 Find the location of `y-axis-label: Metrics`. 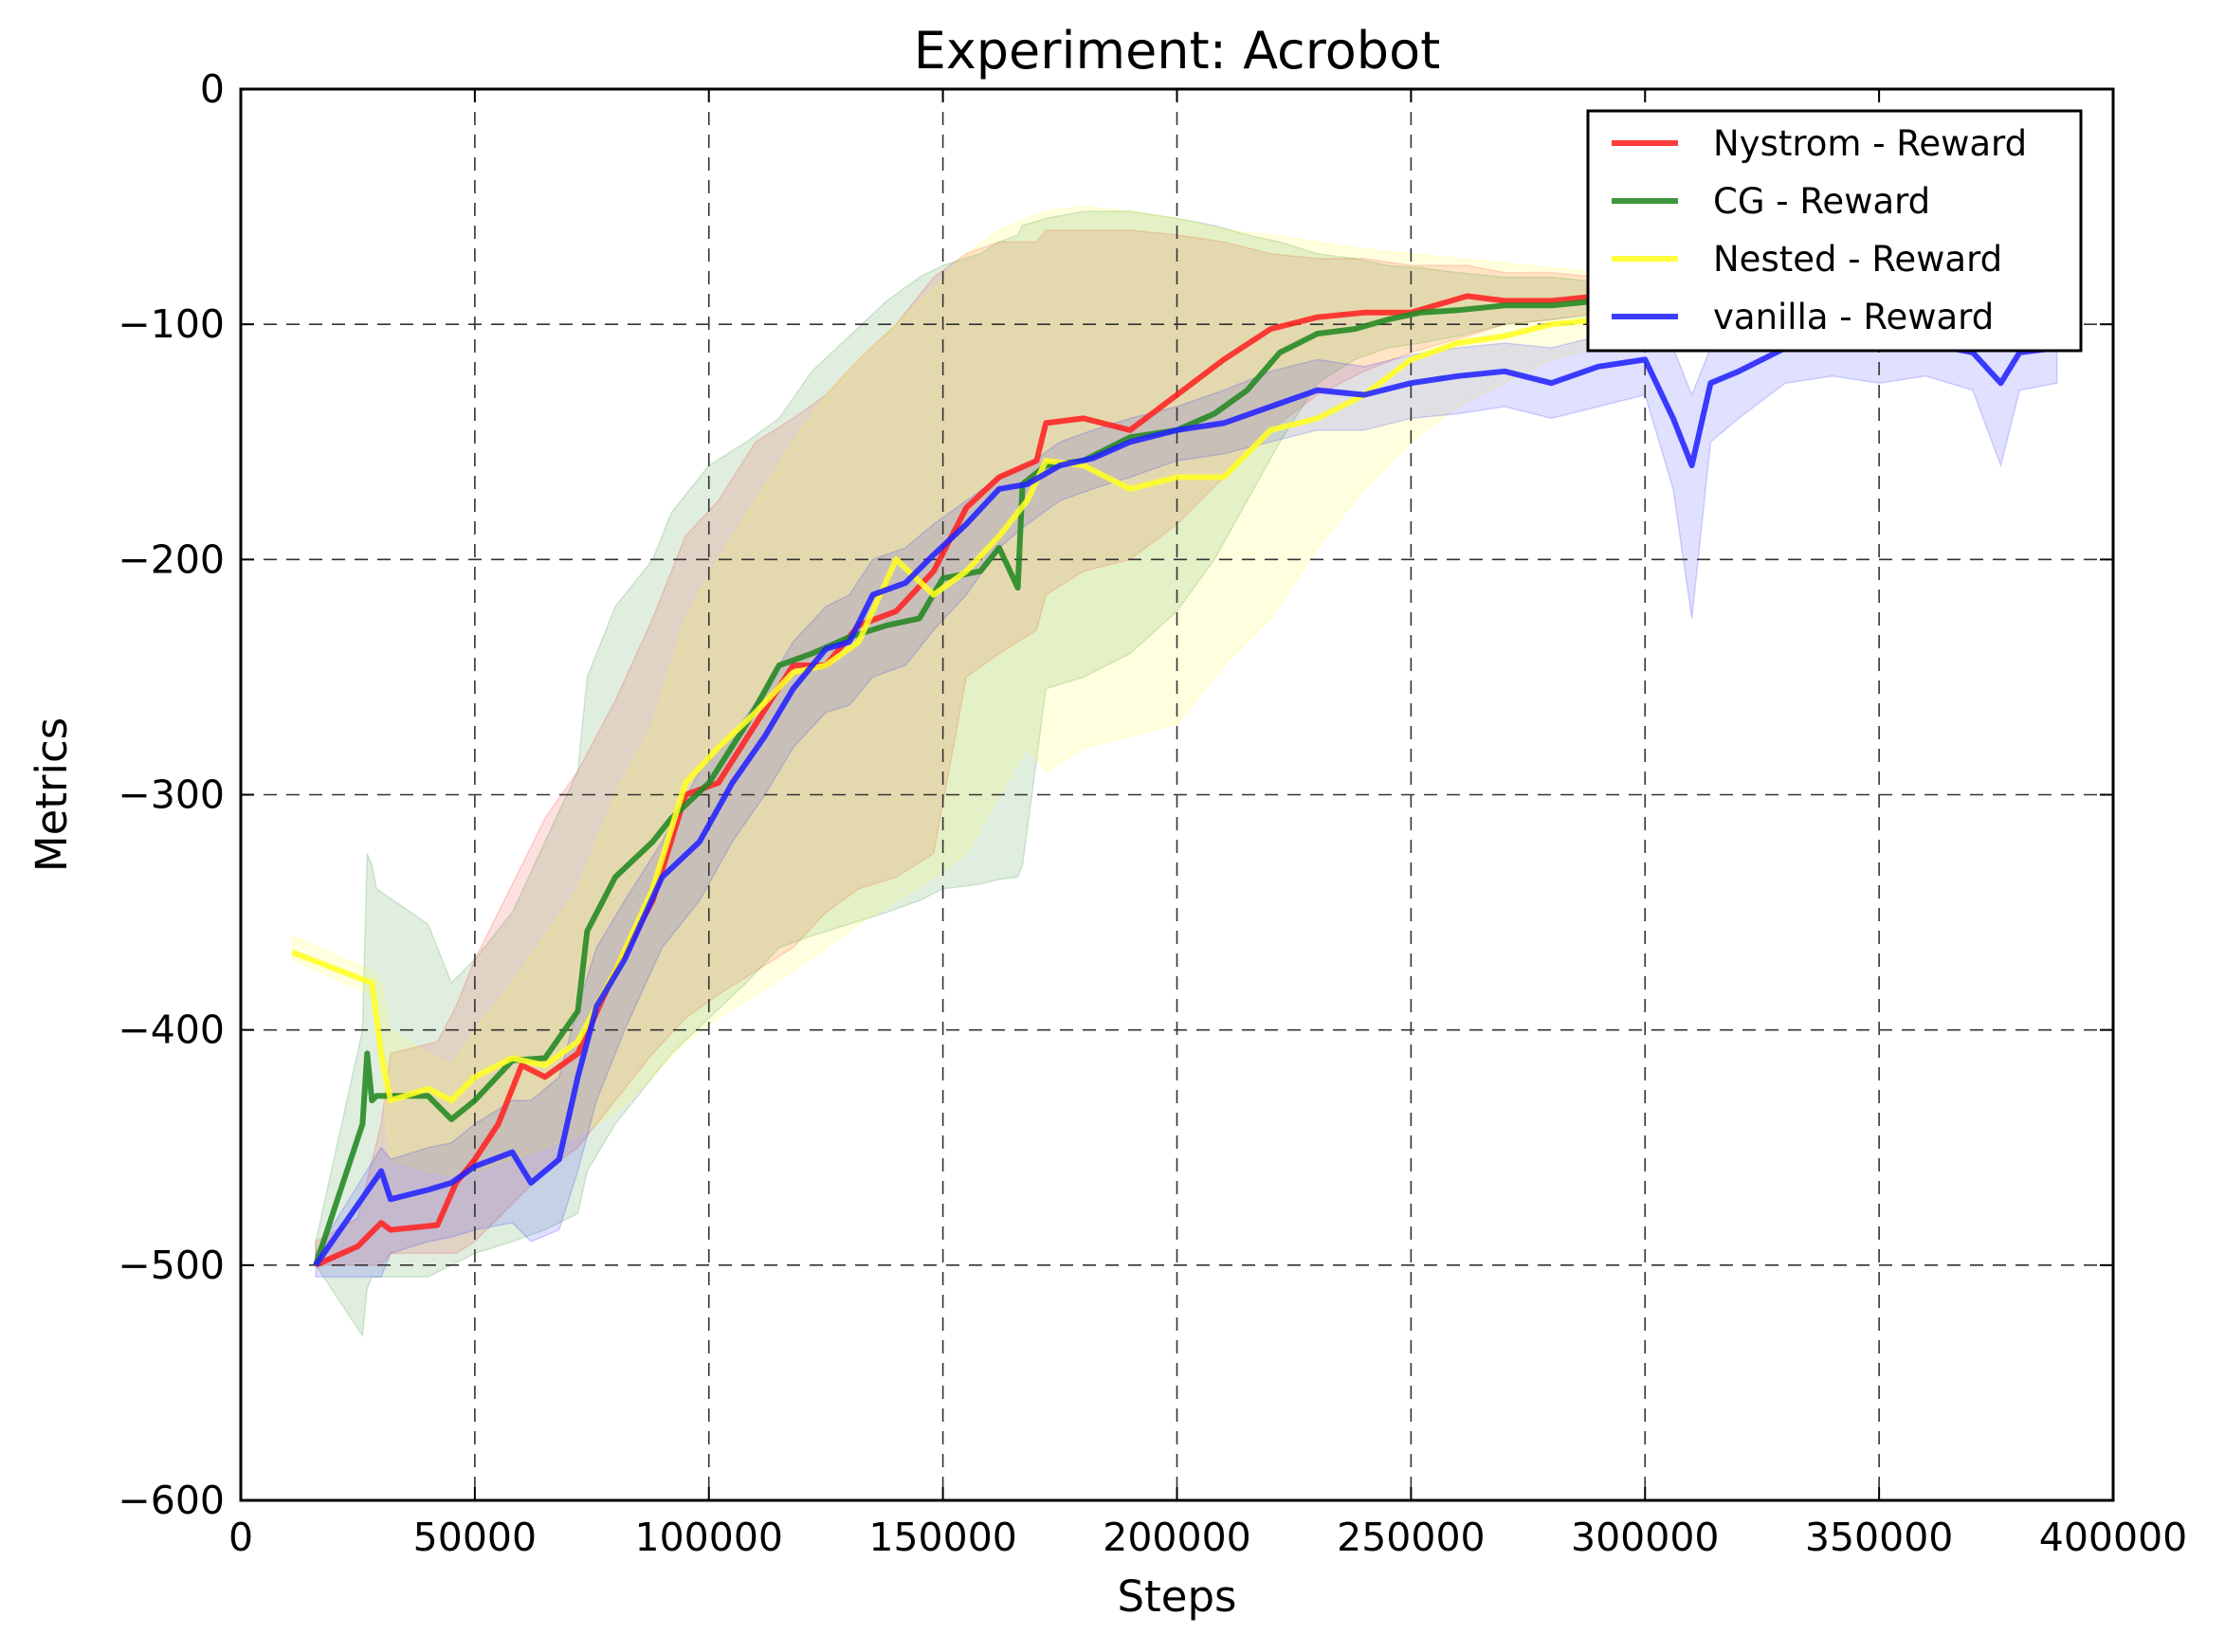

y-axis-label: Metrics is located at coordinates (52, 795).